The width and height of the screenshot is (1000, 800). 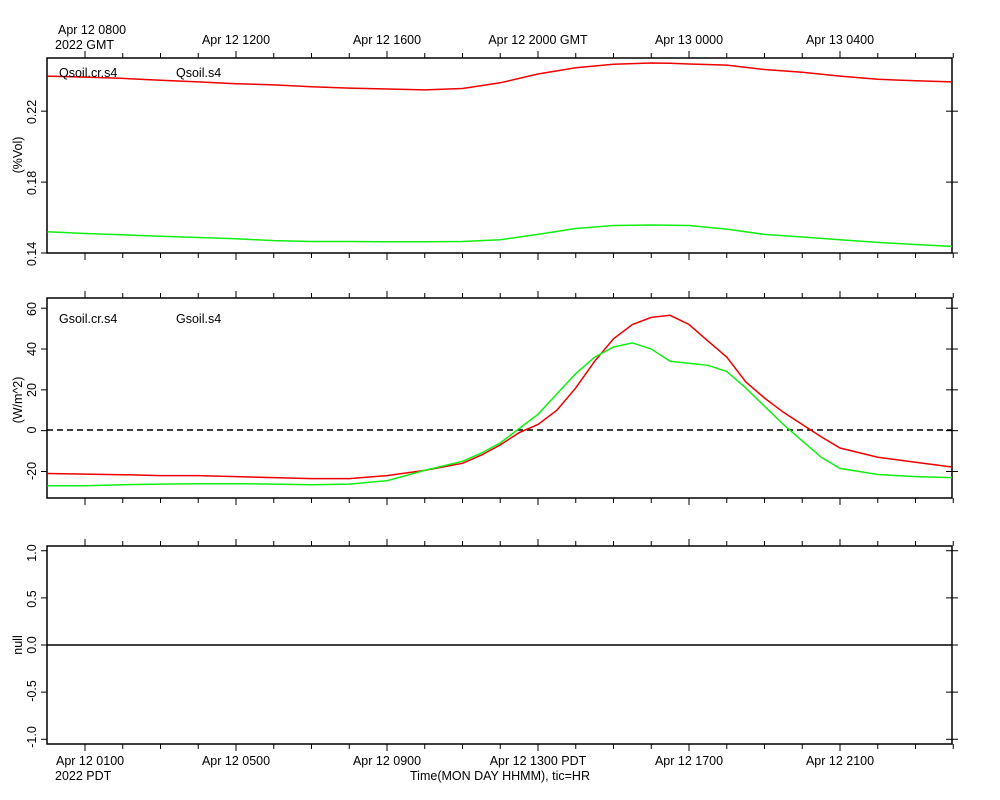 I want to click on panel-2-ylabel: (W/m^2), so click(x=18, y=400).